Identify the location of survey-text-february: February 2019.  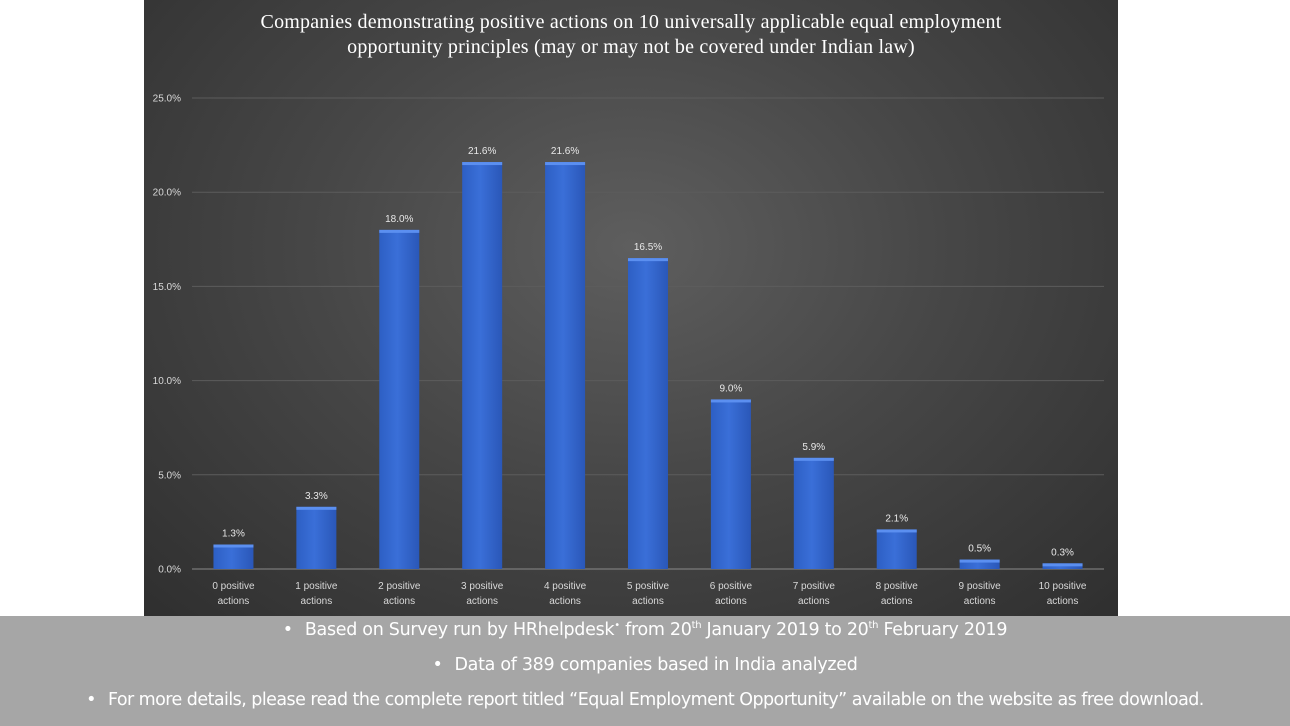
(943, 630).